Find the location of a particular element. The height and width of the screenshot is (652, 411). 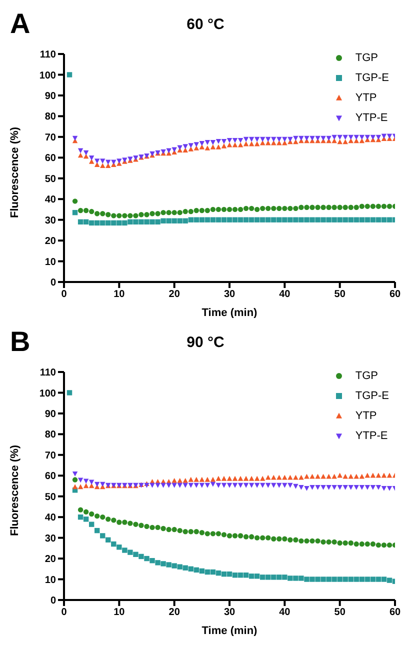

y-tick-label: 70 is located at coordinates (50, 456).